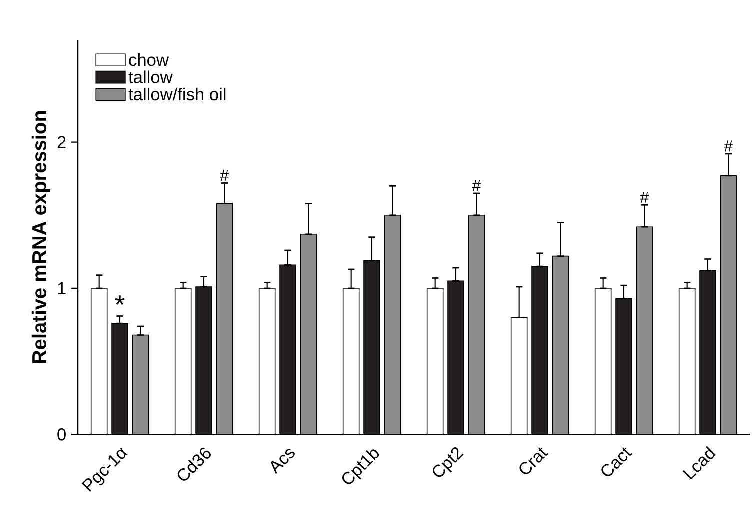  Describe the element at coordinates (149, 59) in the screenshot. I see `legend-label: chow` at that location.